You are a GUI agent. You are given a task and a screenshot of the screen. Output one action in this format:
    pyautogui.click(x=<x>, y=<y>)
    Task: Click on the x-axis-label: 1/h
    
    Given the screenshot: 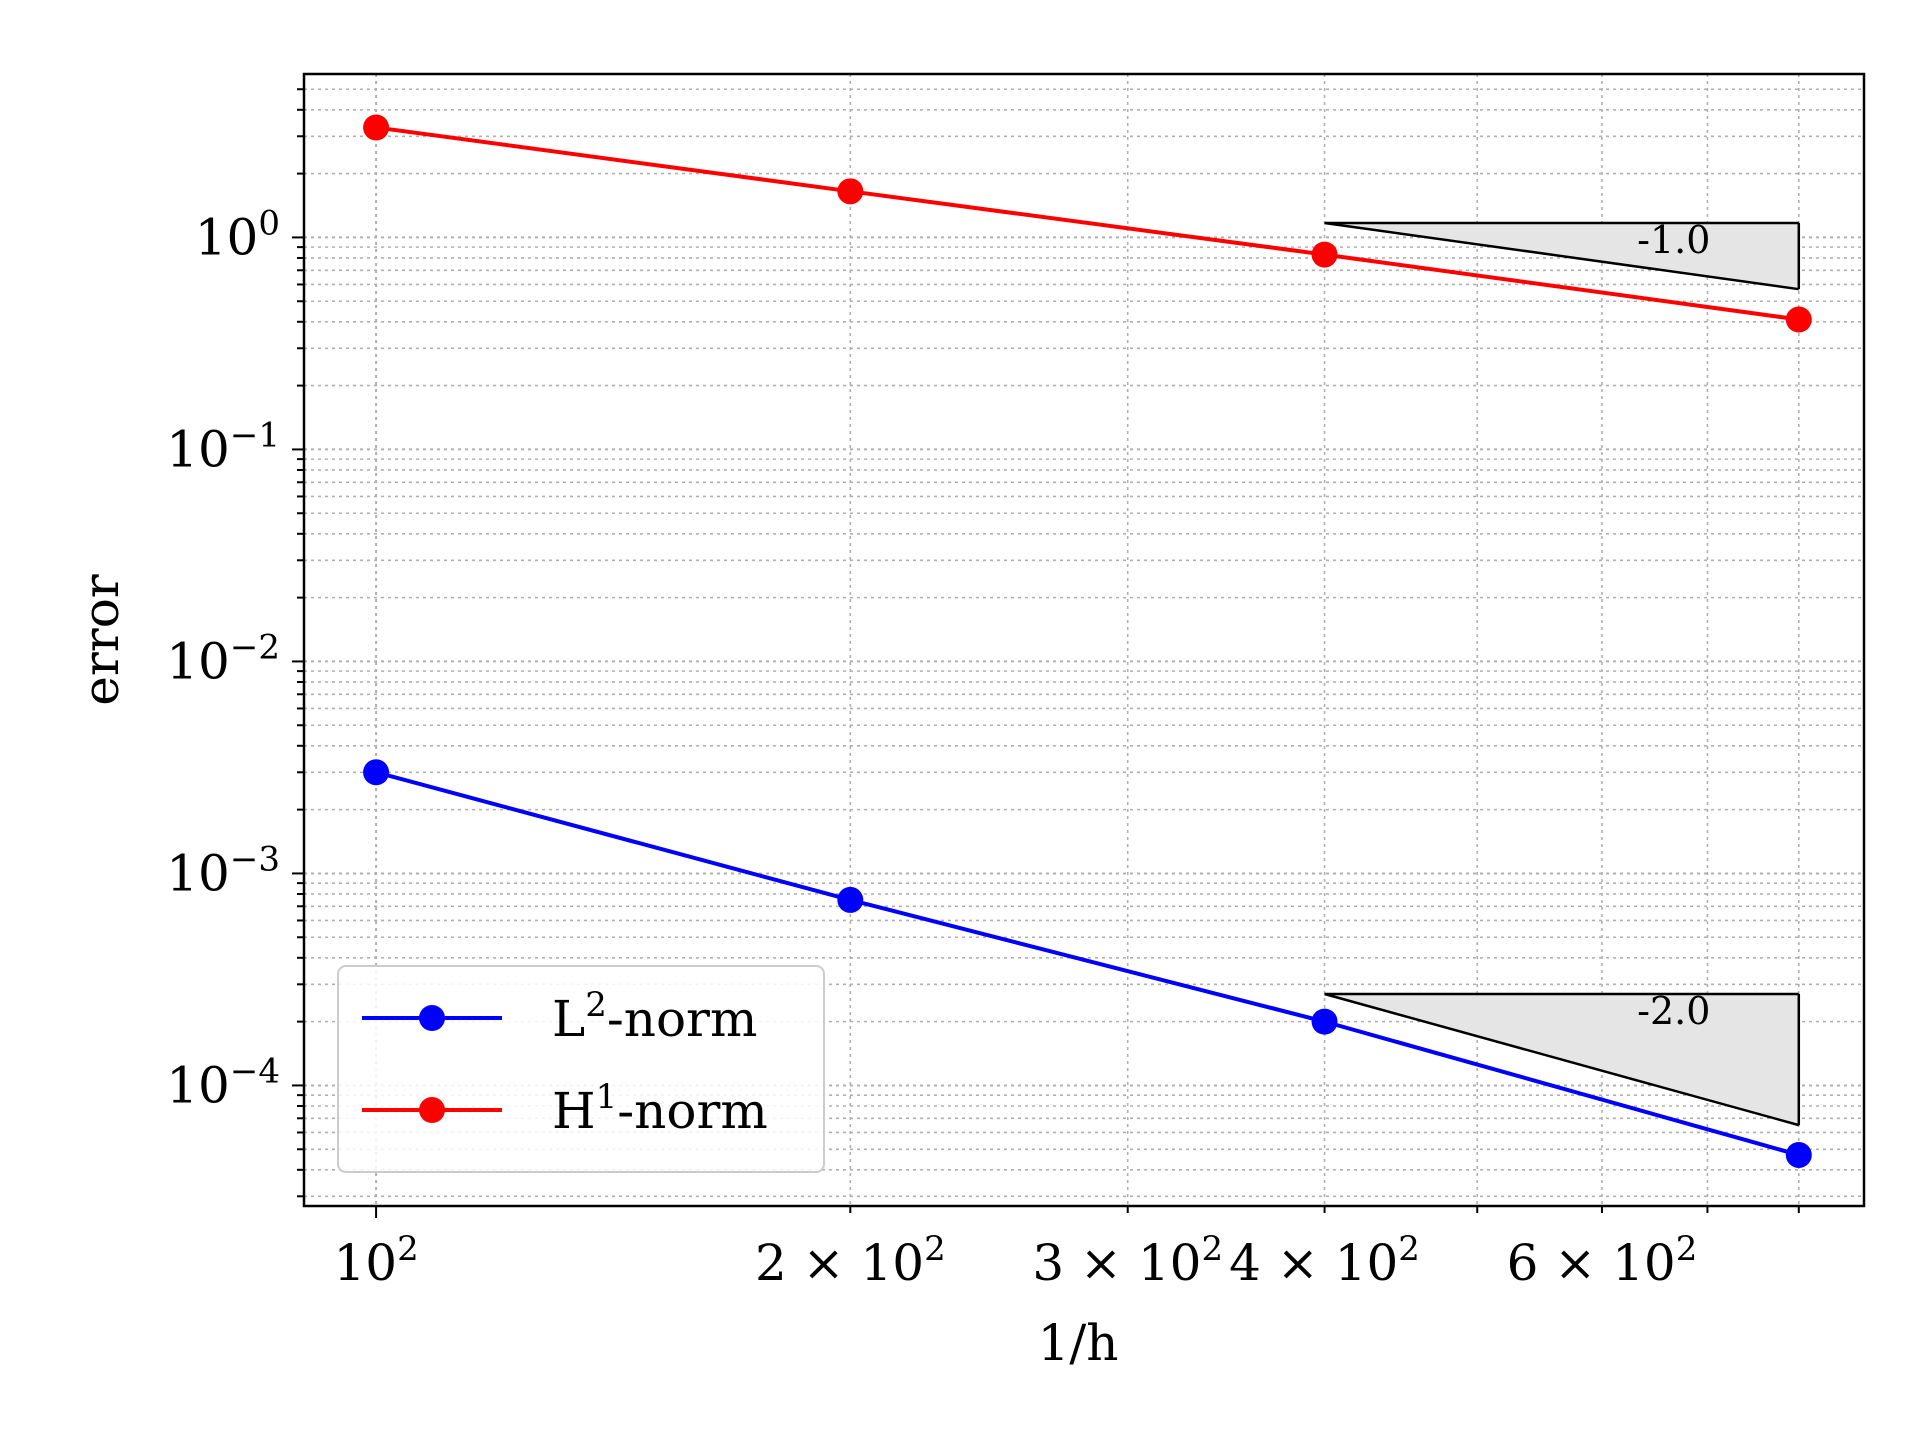 What is the action you would take?
    pyautogui.click(x=1078, y=1343)
    